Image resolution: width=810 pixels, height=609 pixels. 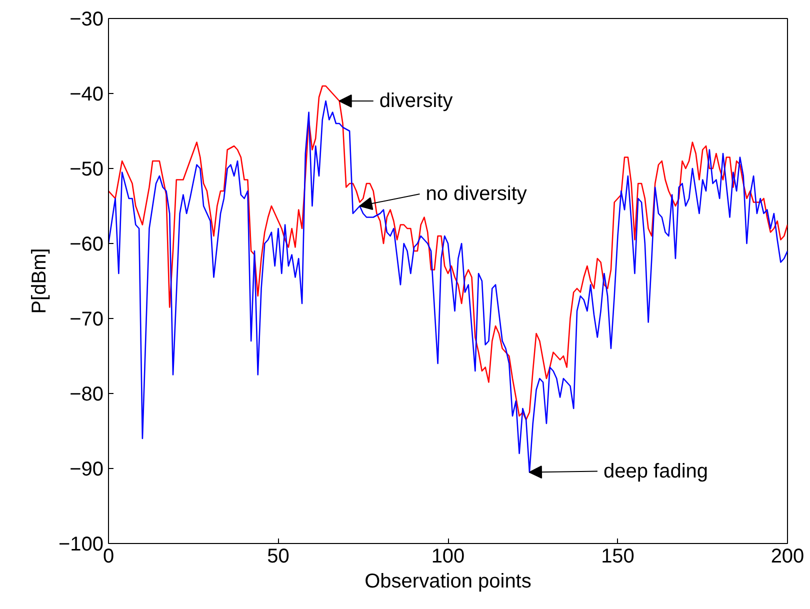 What do you see at coordinates (87, 169) in the screenshot?
I see `y-tick-label: −50` at bounding box center [87, 169].